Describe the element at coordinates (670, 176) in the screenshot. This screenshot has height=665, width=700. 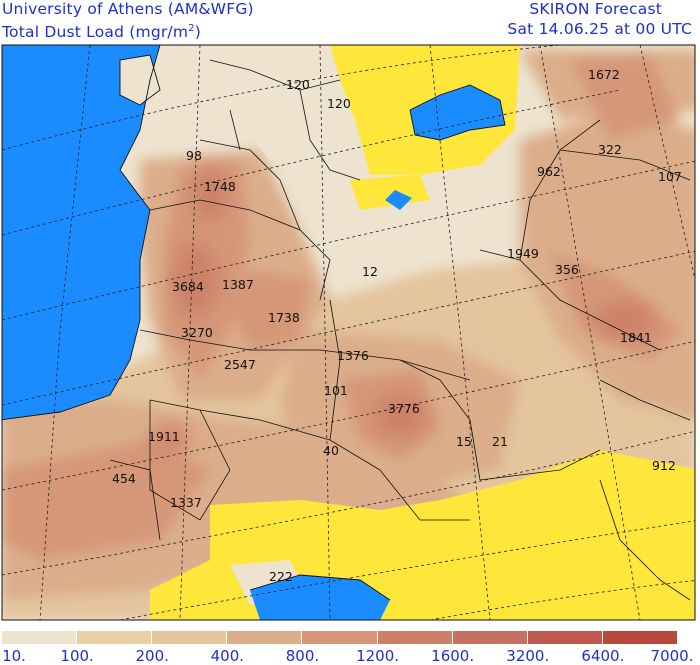
I see `map-value-label: 107` at that location.